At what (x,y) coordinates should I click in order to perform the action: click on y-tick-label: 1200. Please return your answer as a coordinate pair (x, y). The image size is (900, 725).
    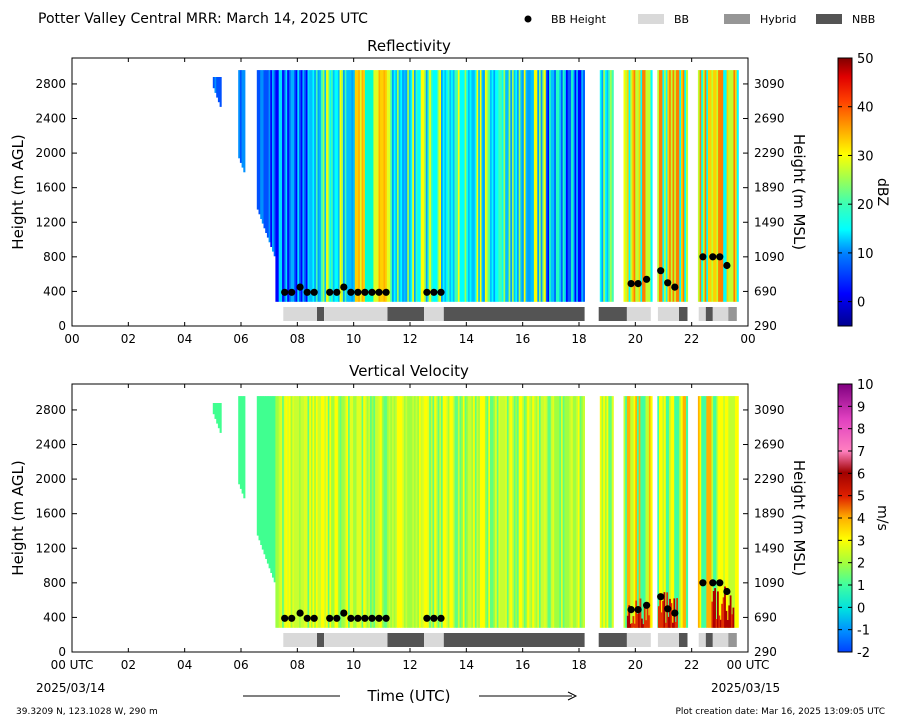
    Looking at the image, I should click on (50, 548).